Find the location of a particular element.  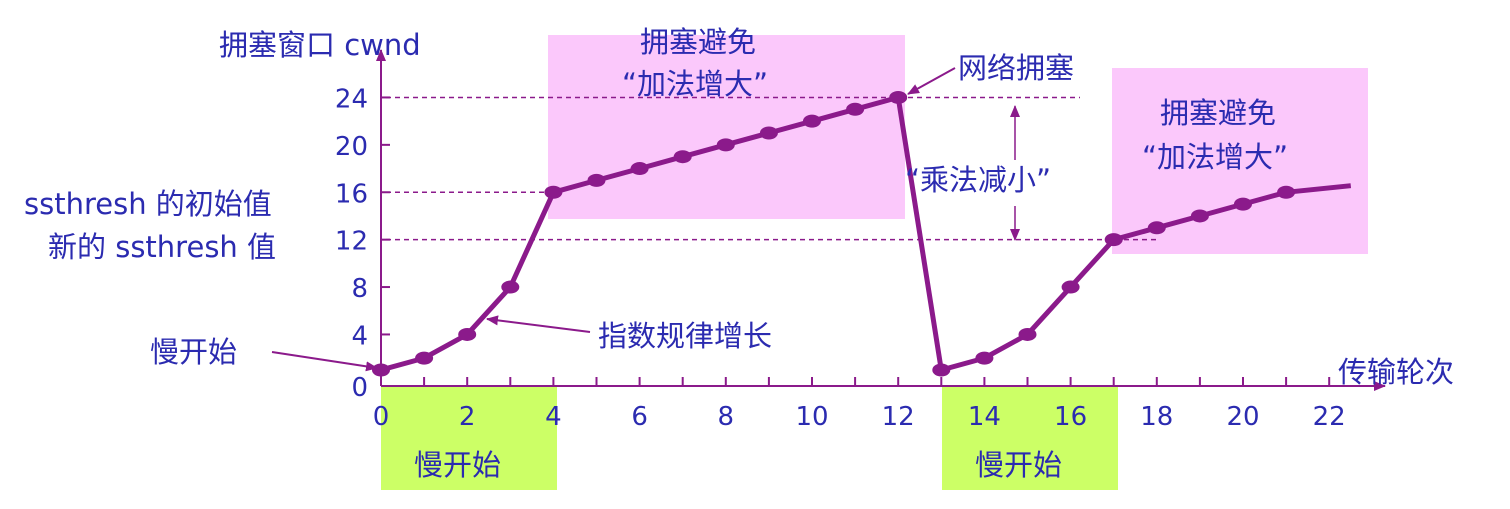

y-tick-labels: 0 4 8 12 16 20 24 is located at coordinates (351, 243).